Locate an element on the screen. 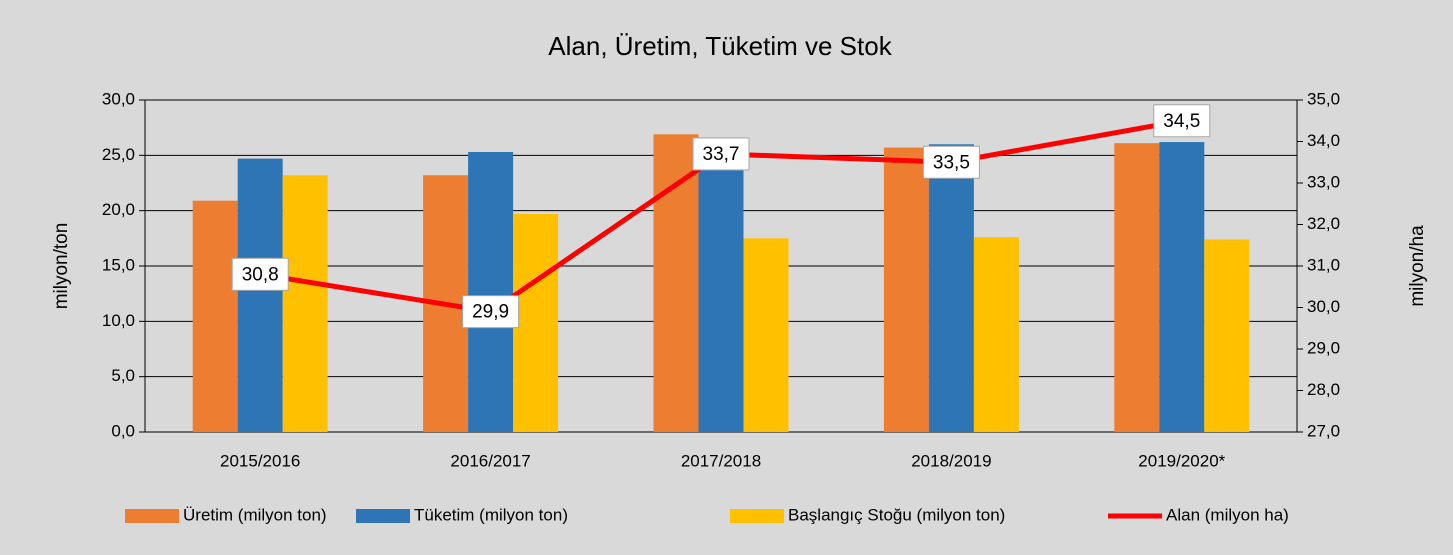 This screenshot has width=1453, height=555. y-tick-label: 15,0 is located at coordinates (118, 264).